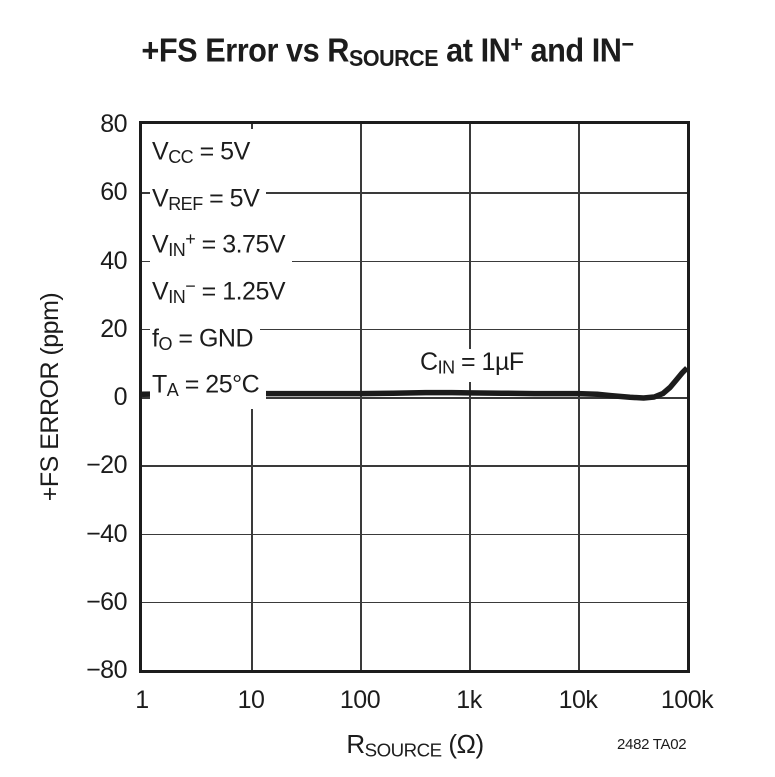 The width and height of the screenshot is (775, 777). Describe the element at coordinates (120, 397) in the screenshot. I see `y-tick-label: 0` at that location.